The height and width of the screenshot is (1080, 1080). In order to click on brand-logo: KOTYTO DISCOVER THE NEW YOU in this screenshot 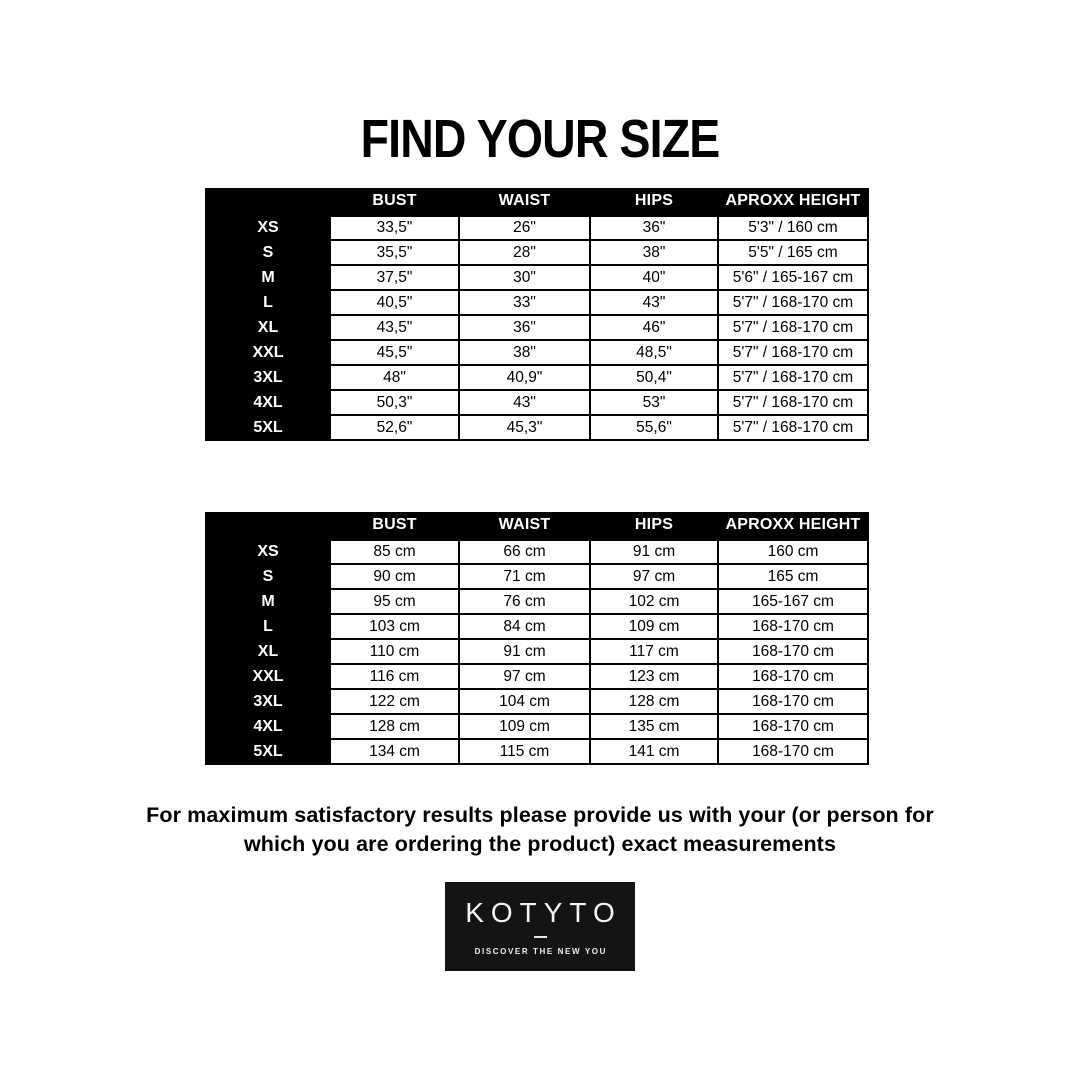, I will do `click(540, 926)`.